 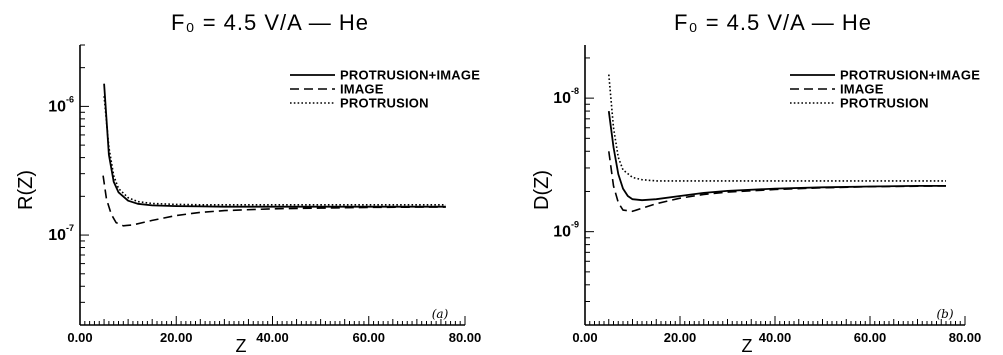 I want to click on y-tick-exponent: -8, so click(x=575, y=91).